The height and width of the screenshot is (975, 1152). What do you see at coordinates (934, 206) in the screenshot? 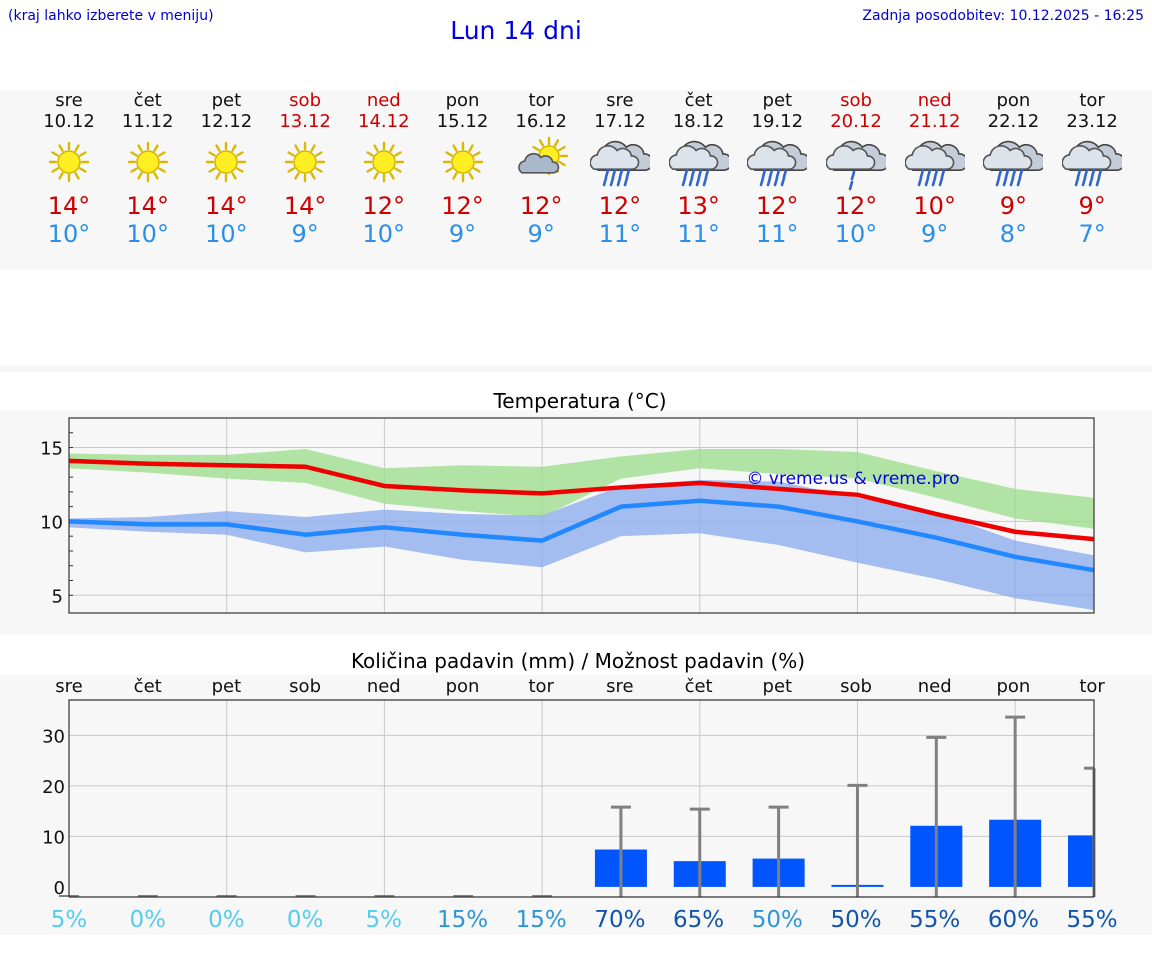
I see `max-temperature: 10°` at bounding box center [934, 206].